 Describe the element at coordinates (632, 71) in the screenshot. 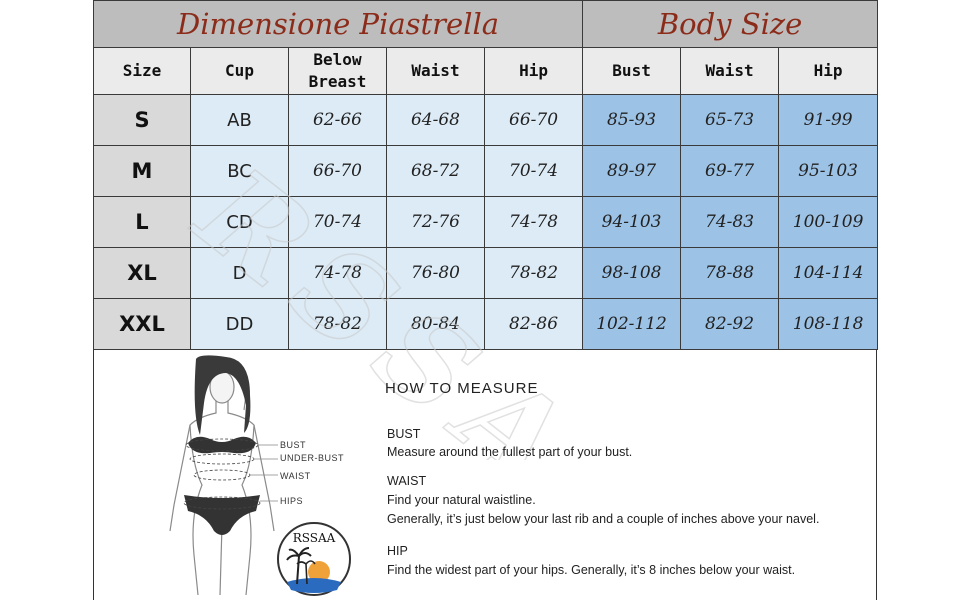

I see `header-body-bust: Bust` at that location.